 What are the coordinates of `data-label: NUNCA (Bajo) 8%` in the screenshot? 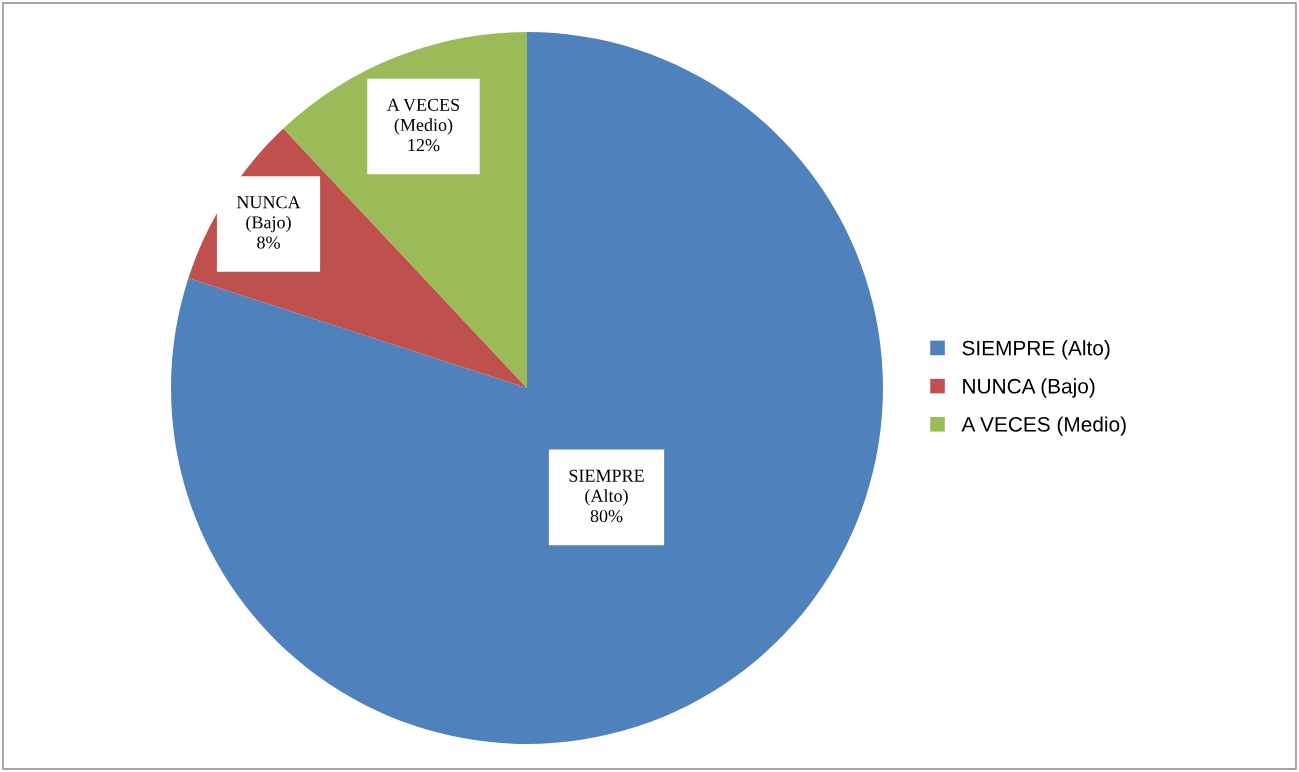 It's located at (268, 222).